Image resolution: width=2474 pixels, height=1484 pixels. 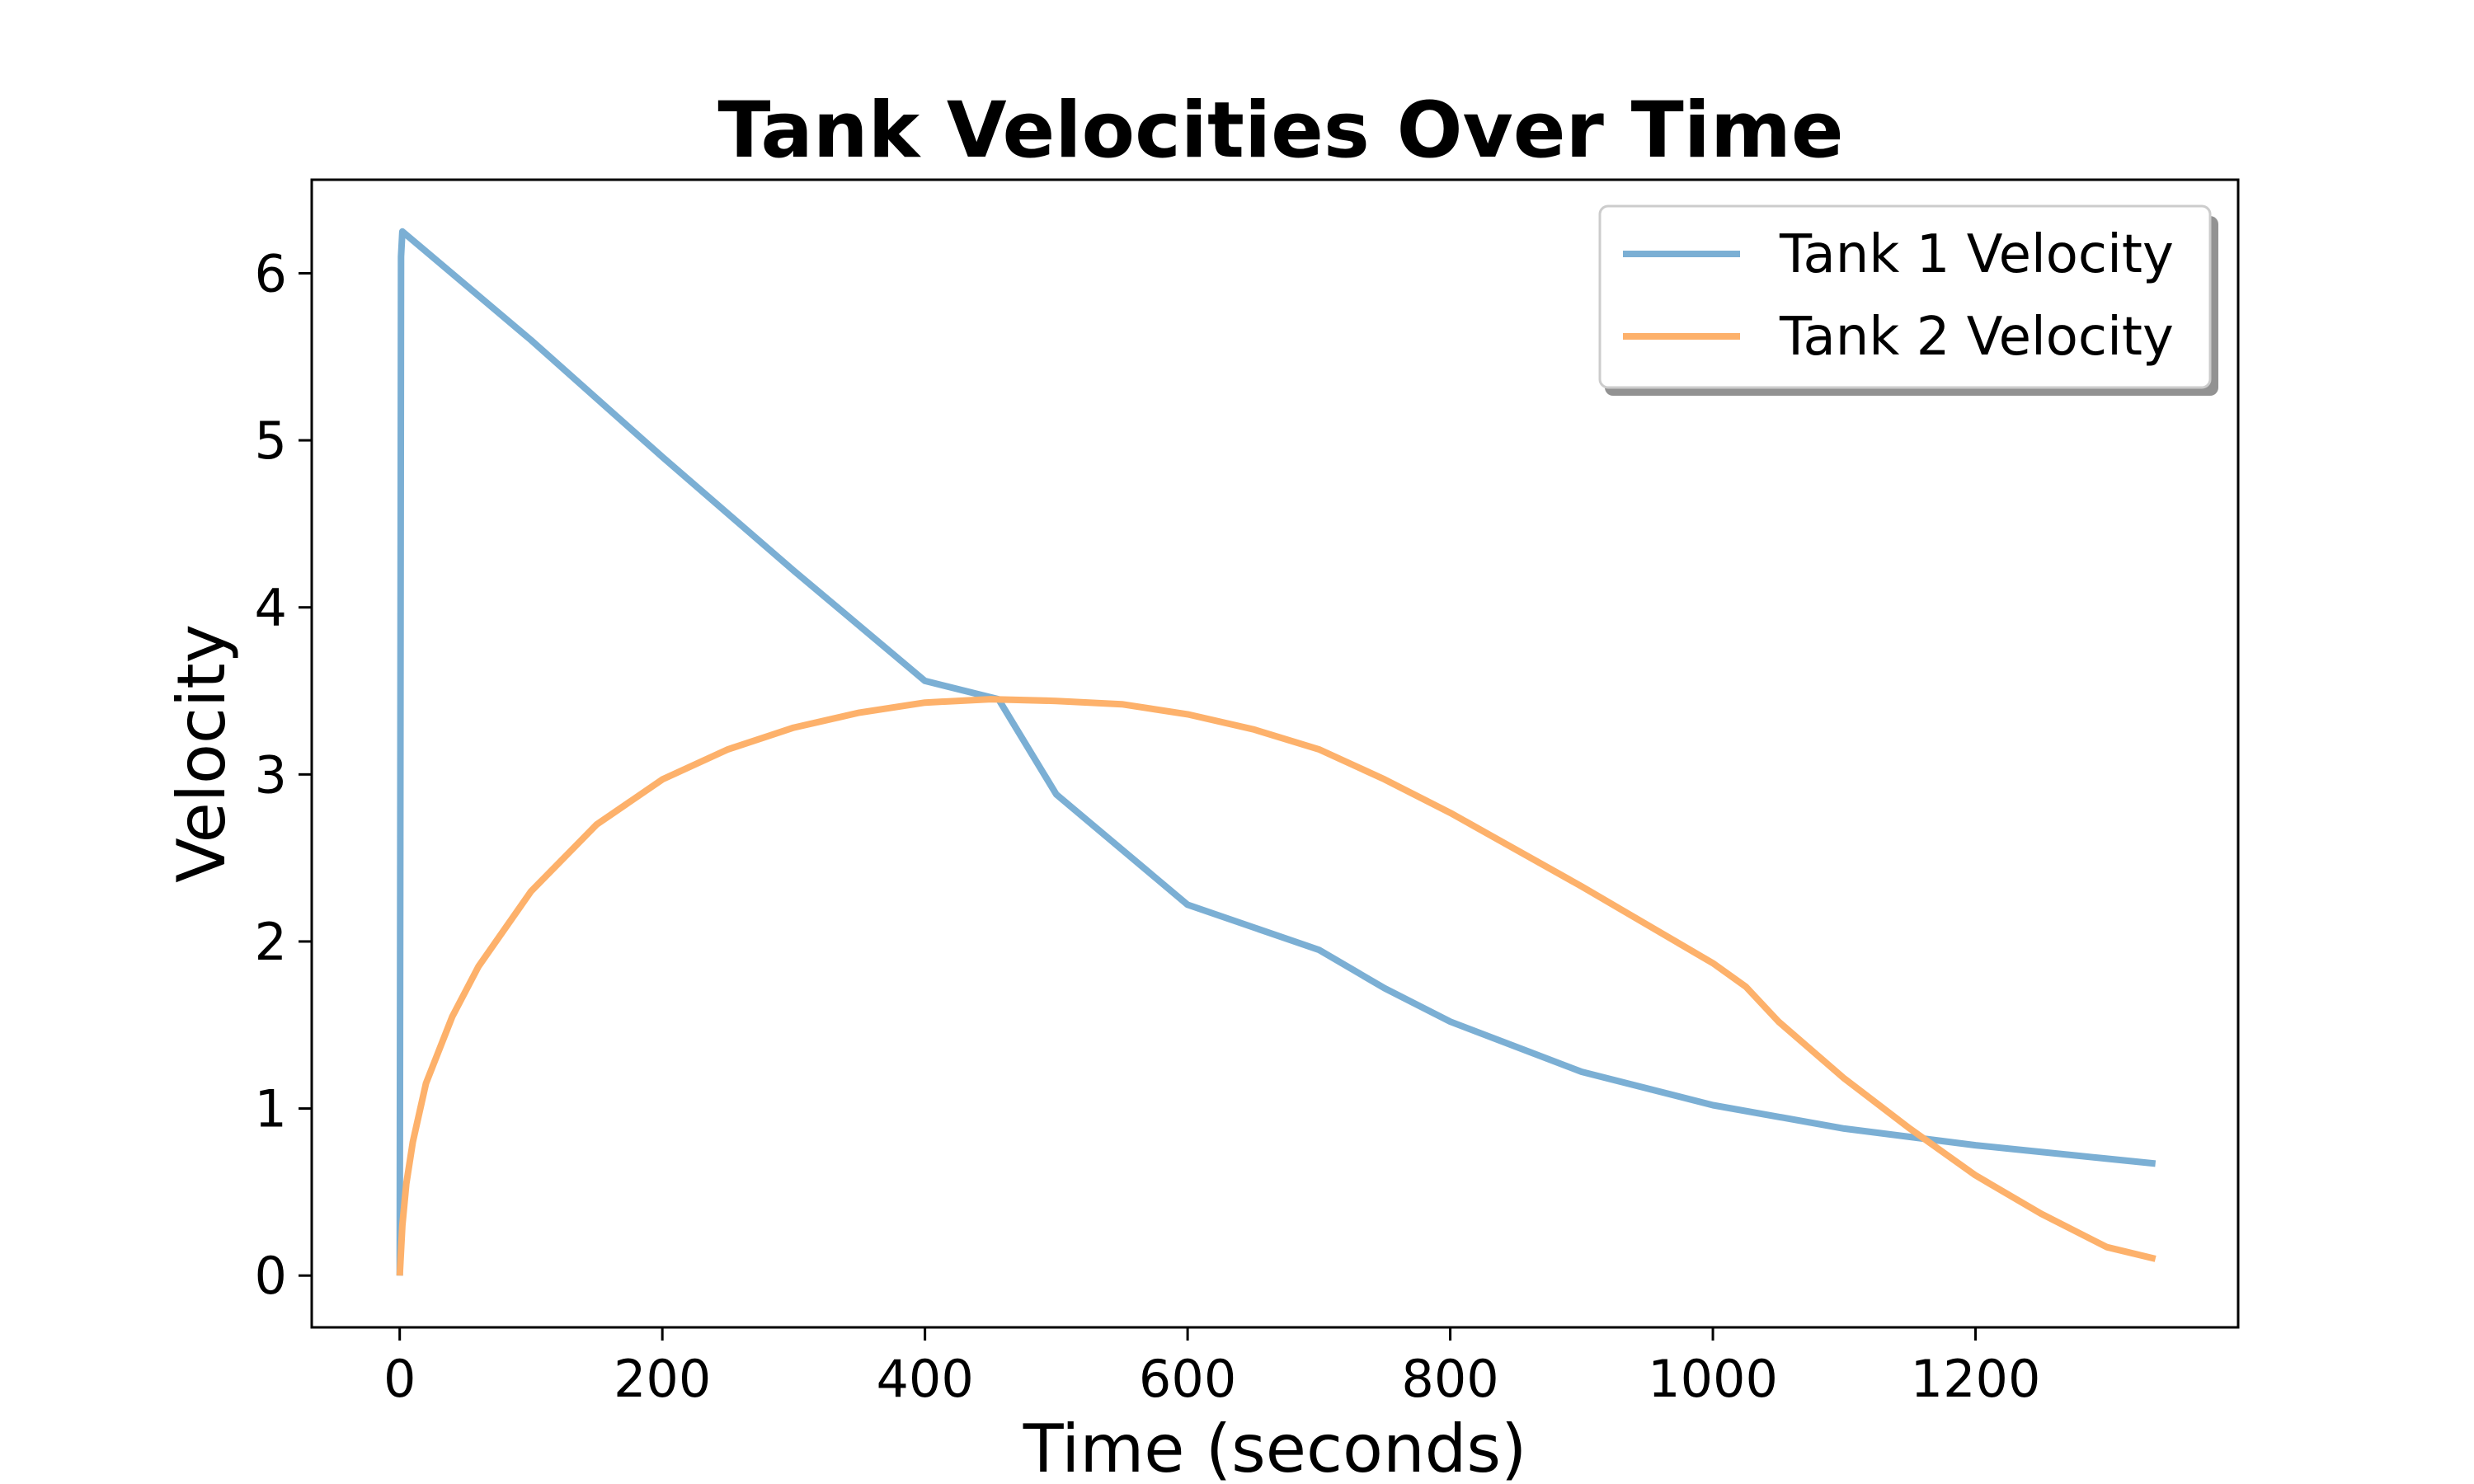 What do you see at coordinates (1713, 1379) in the screenshot?
I see `x-tick-label: 1000` at bounding box center [1713, 1379].